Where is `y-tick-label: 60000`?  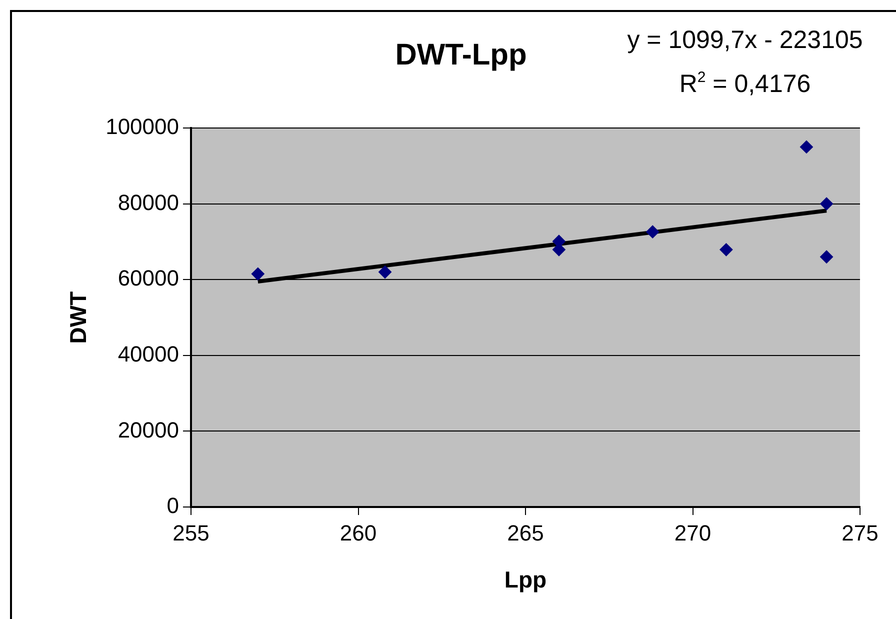 y-tick-label: 60000 is located at coordinates (149, 278).